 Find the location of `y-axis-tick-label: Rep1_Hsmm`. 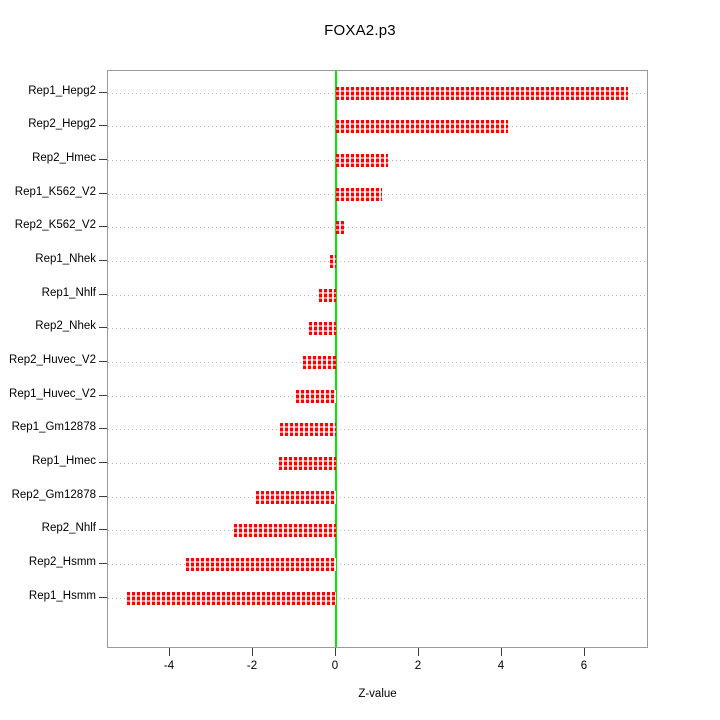

y-axis-tick-label: Rep1_Hsmm is located at coordinates (62, 595).